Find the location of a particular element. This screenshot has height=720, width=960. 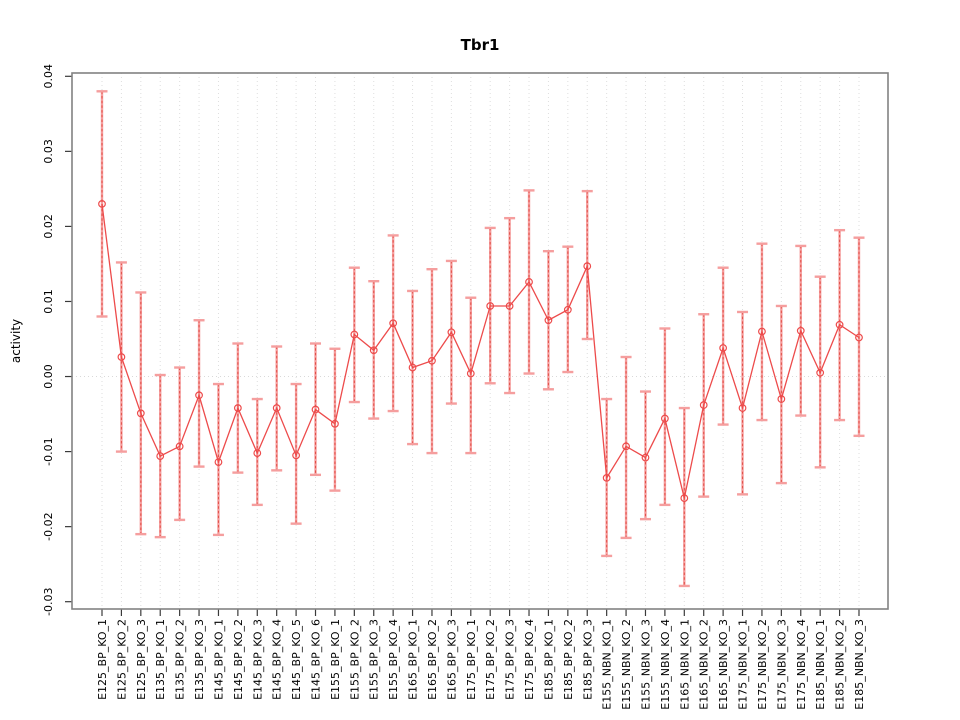

x-tick-label: E185_NBN_KO_1 is located at coordinates (820, 664).